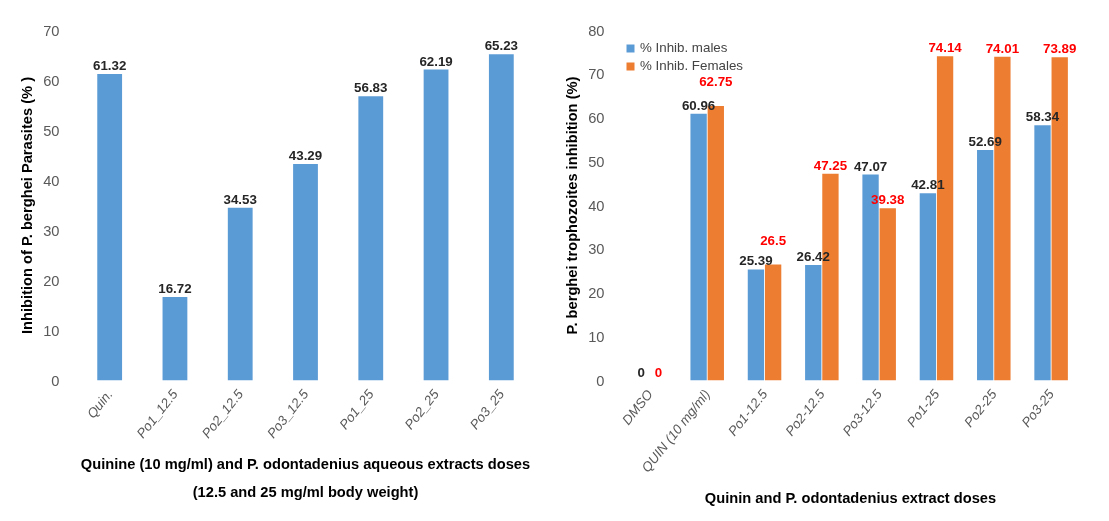 The image size is (1109, 521). I want to click on legend-label: % Inhib. Females, so click(691, 65).